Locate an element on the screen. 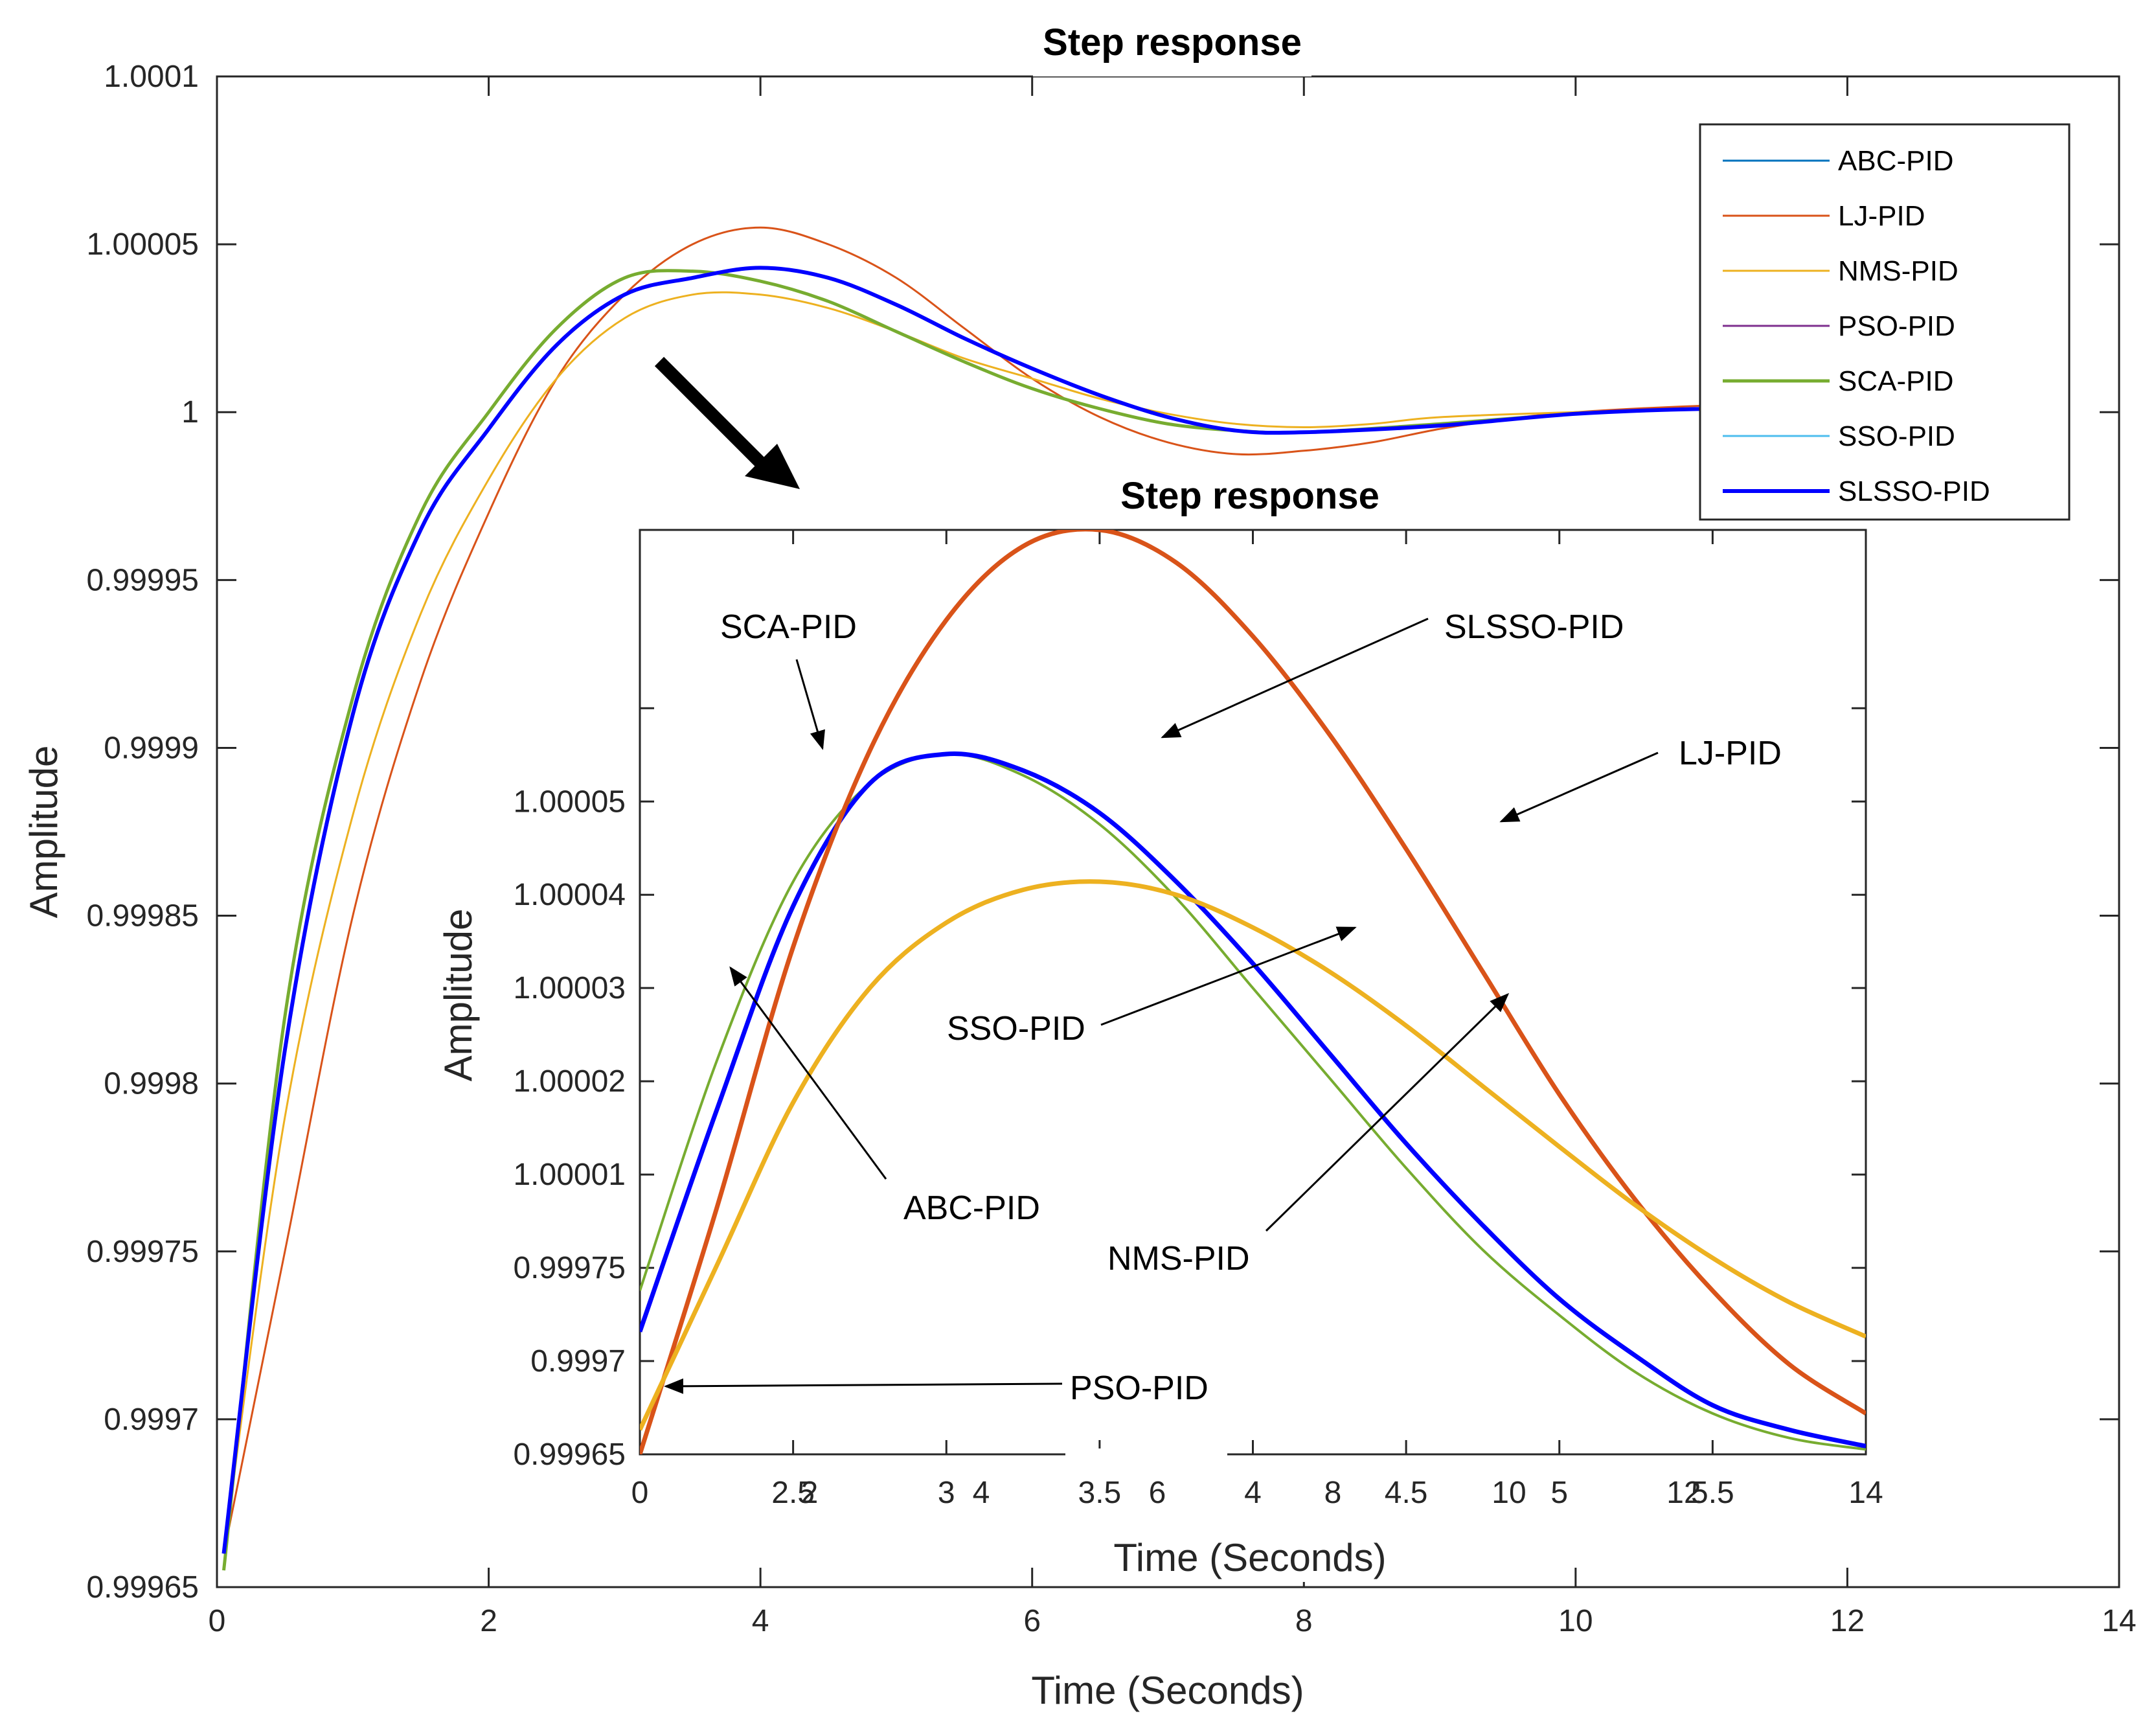  annotation-nms: NMS-PID is located at coordinates (1308, 1135).